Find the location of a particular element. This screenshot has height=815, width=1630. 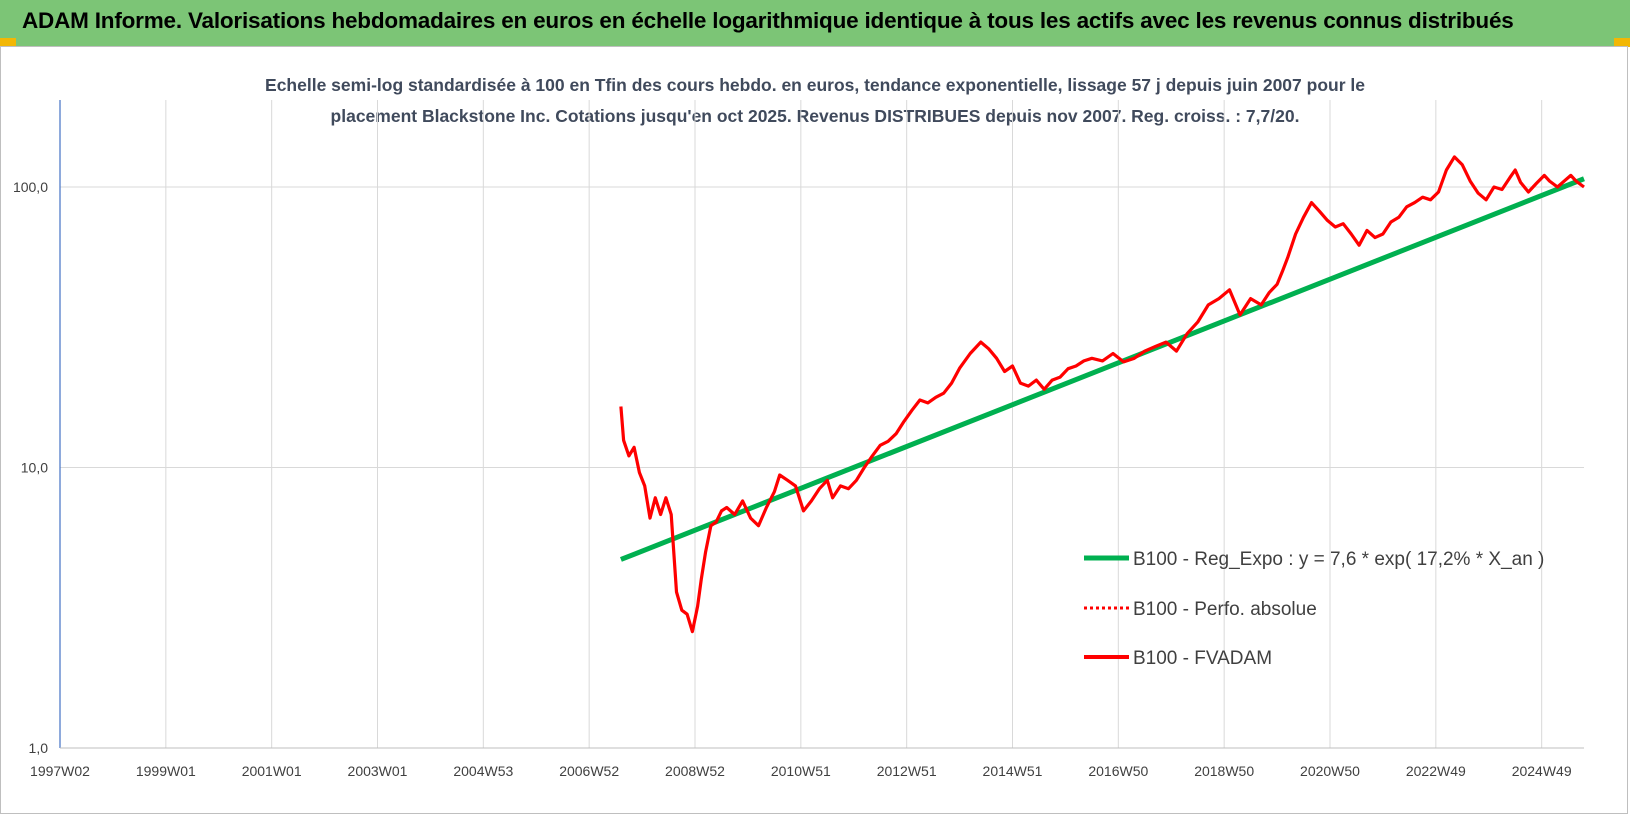

legend-label: B100 - FVADAM is located at coordinates (1202, 658).